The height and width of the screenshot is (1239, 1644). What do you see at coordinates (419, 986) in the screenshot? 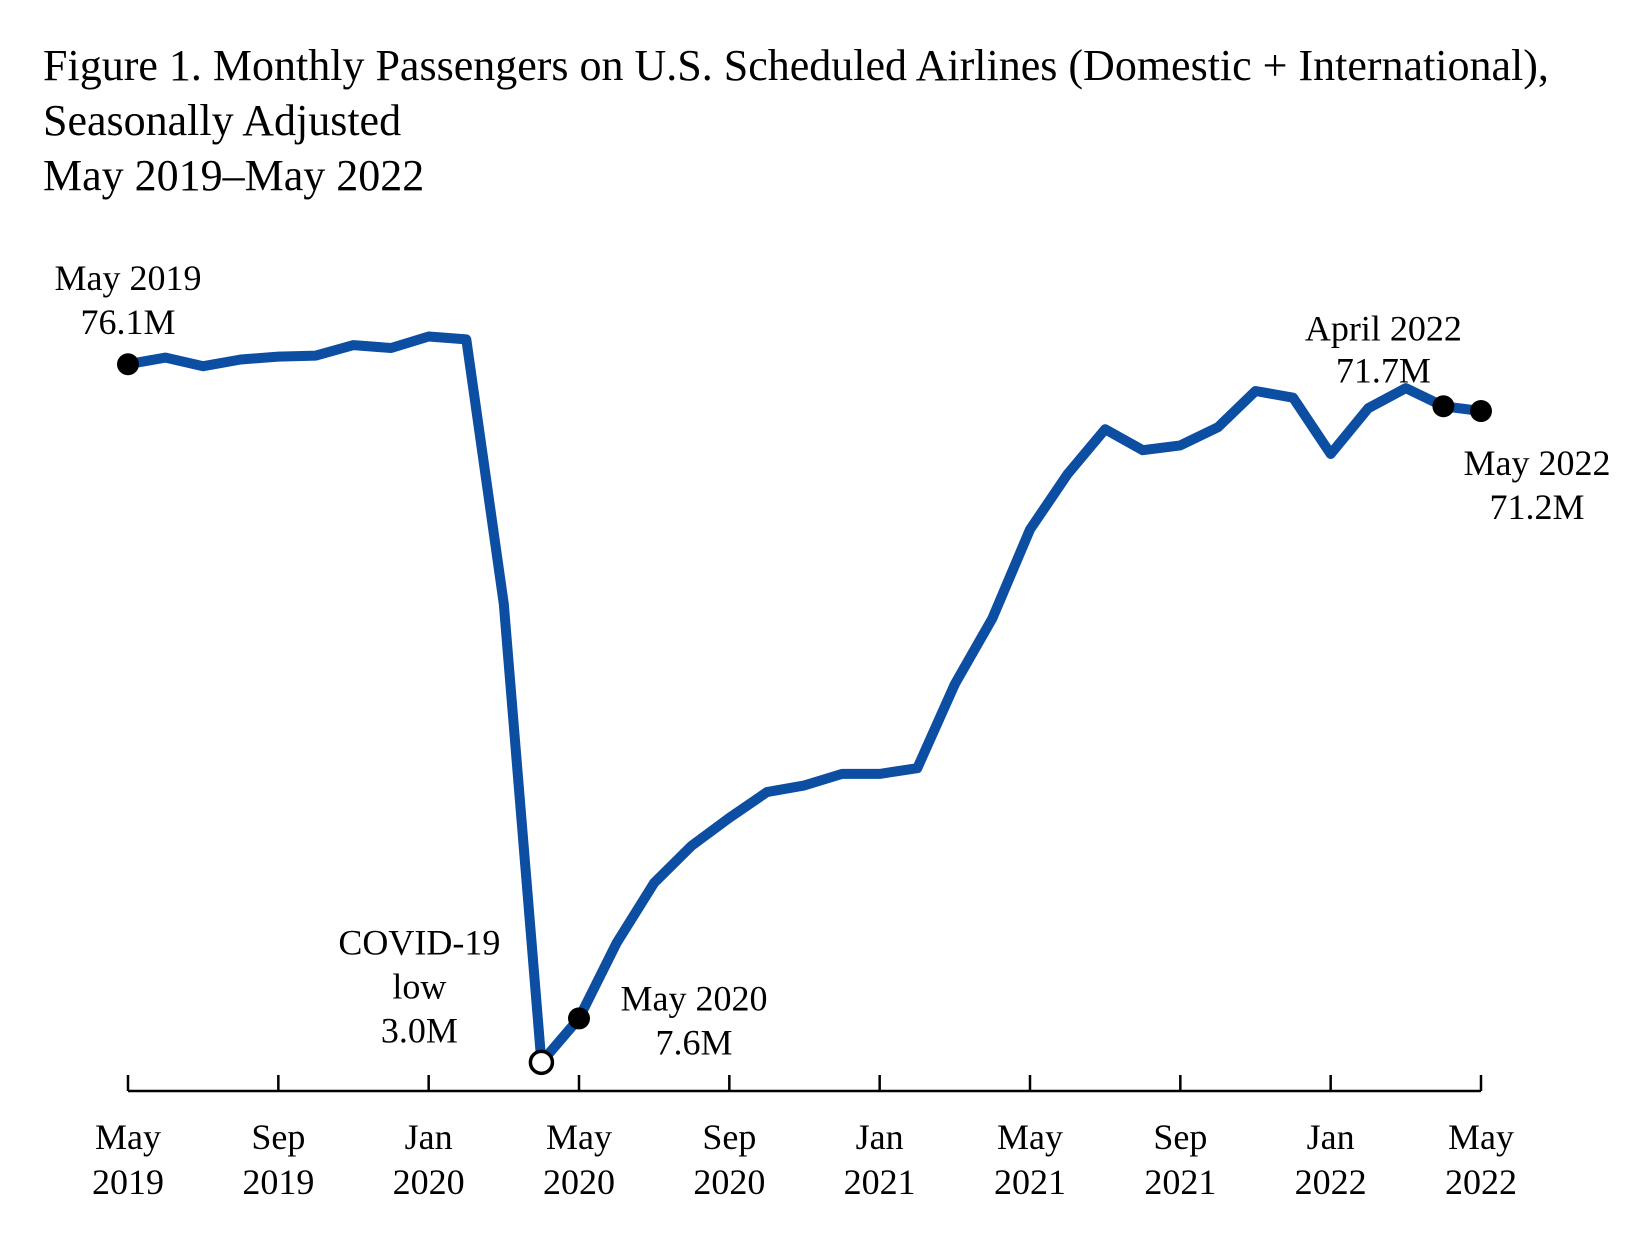
I see `data-label: low` at bounding box center [419, 986].